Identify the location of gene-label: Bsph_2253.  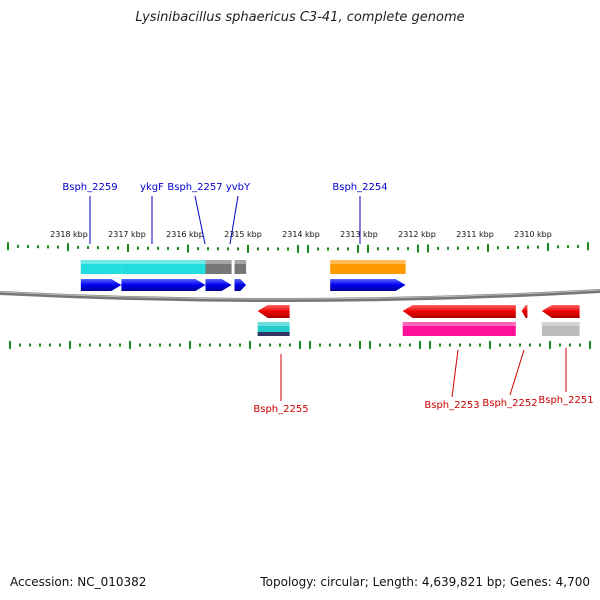
(451, 405).